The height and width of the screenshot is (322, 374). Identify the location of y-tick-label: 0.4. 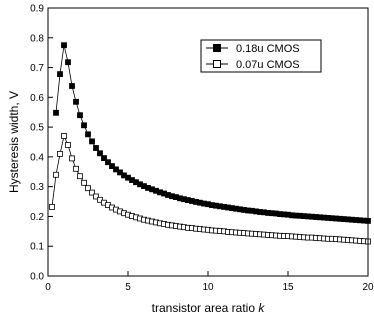
(37, 157).